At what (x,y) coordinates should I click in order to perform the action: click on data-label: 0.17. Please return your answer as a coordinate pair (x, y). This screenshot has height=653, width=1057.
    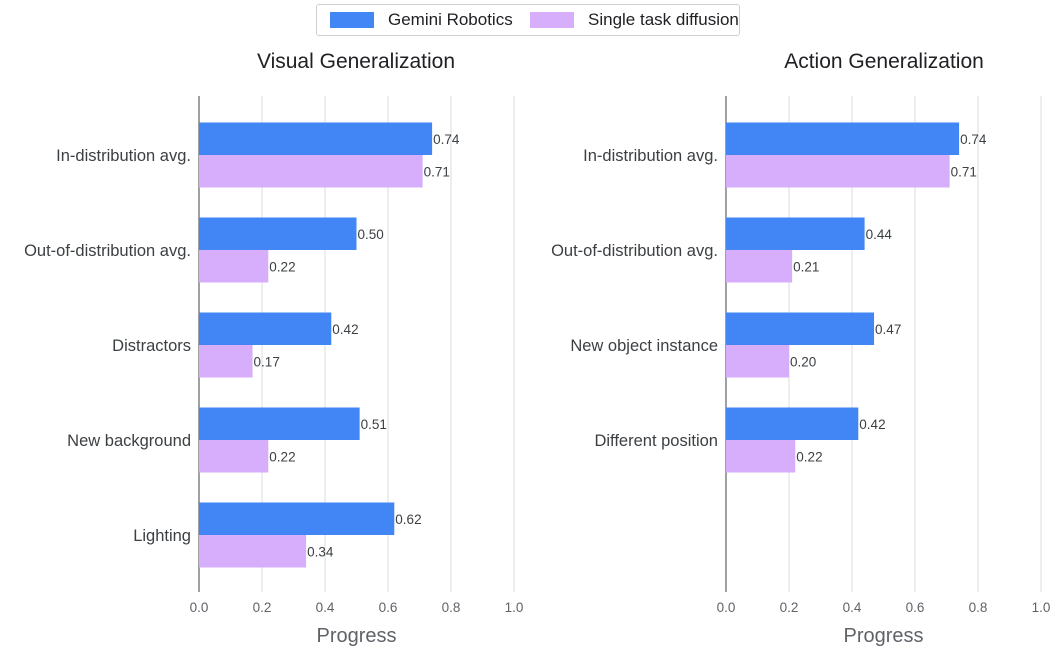
    Looking at the image, I should click on (267, 361).